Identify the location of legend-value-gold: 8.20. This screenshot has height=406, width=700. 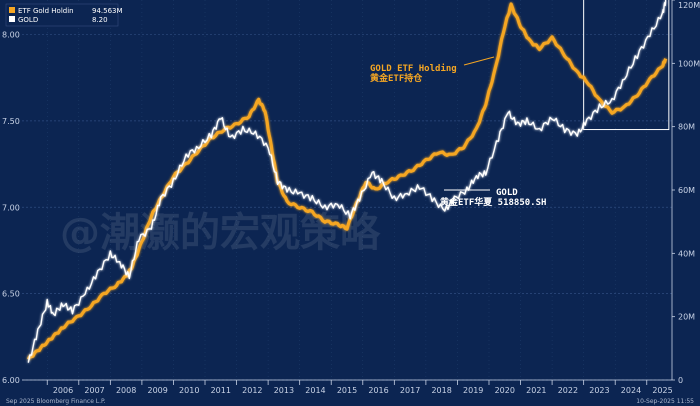
(100, 20).